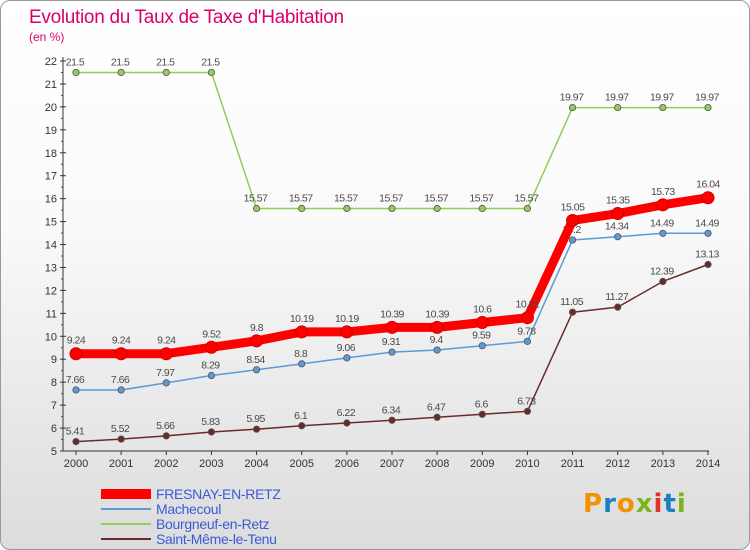  I want to click on y-tick-label: 11, so click(51, 314).